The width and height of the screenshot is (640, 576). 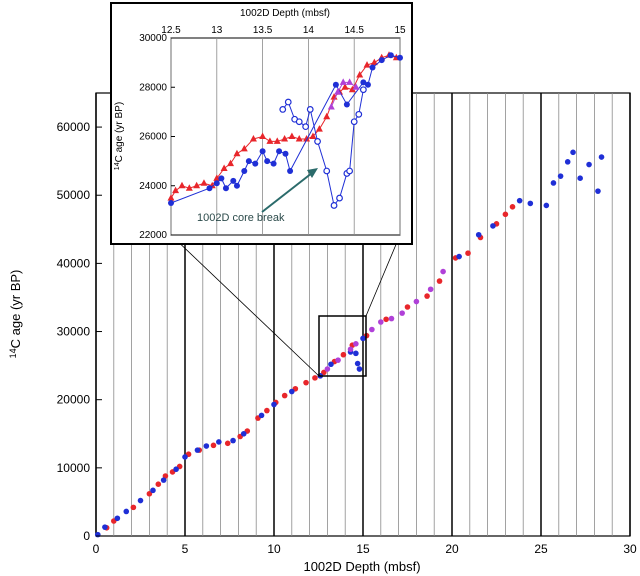 I want to click on zoom-connector-left, so click(x=245, y=305).